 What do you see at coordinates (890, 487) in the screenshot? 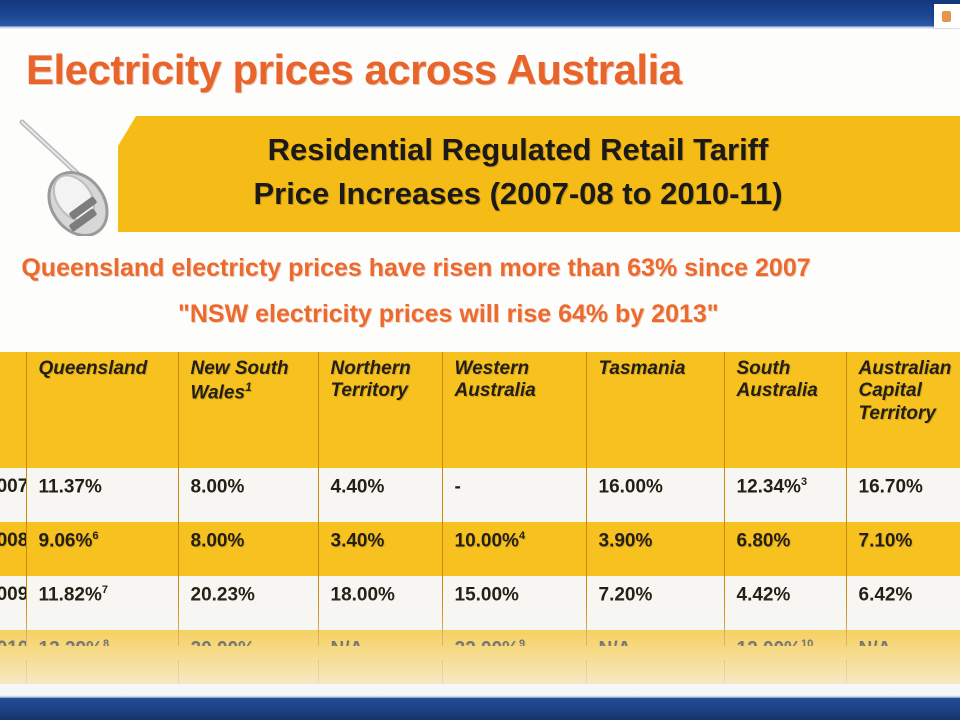
I see `cell-value: 16.70%` at bounding box center [890, 487].